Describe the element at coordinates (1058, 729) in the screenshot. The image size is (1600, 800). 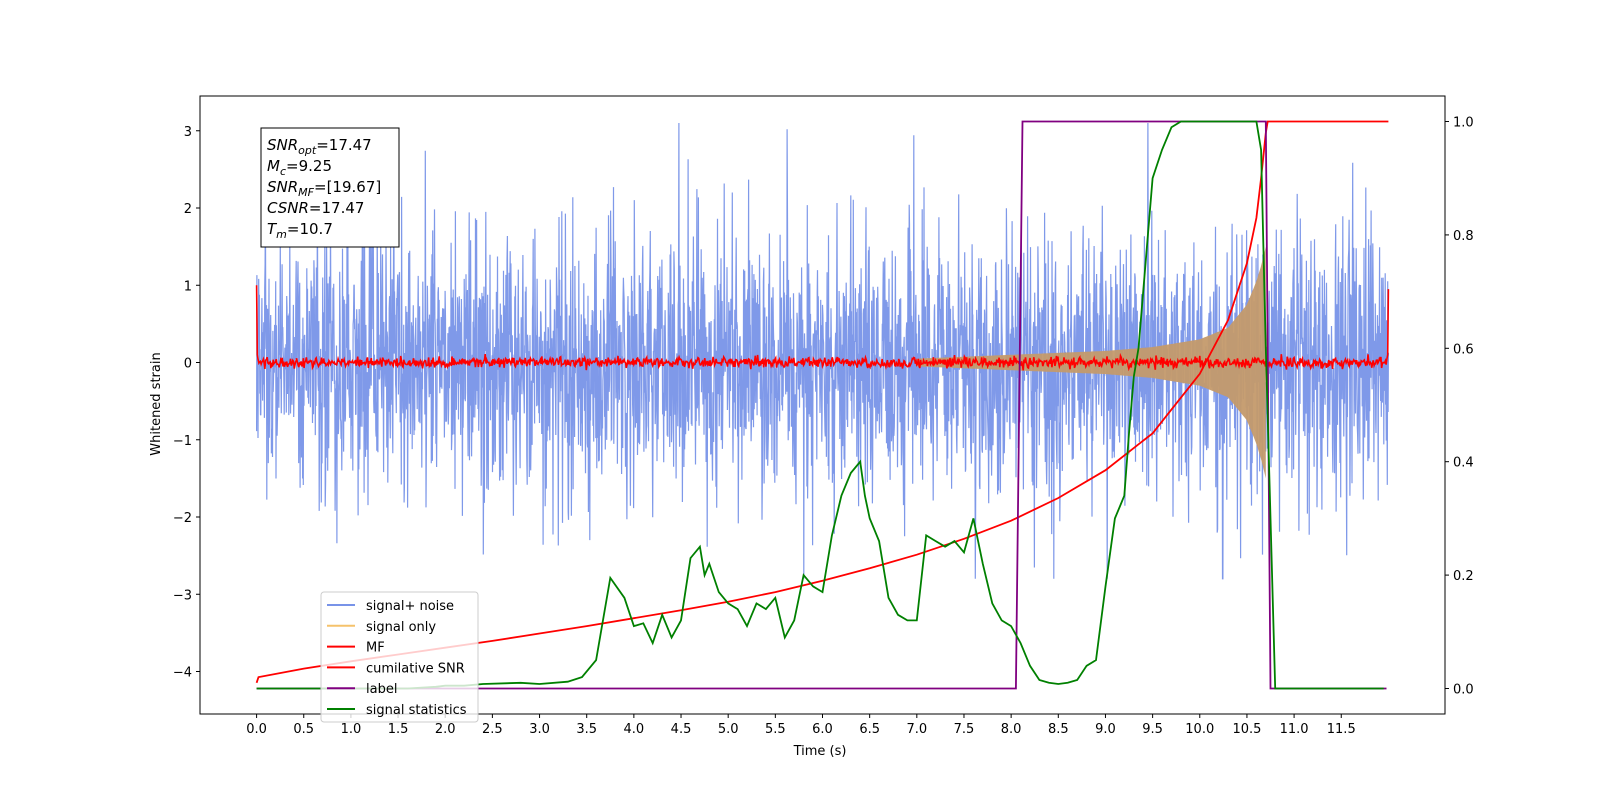
I see `x-tick-label: 8.5` at that location.